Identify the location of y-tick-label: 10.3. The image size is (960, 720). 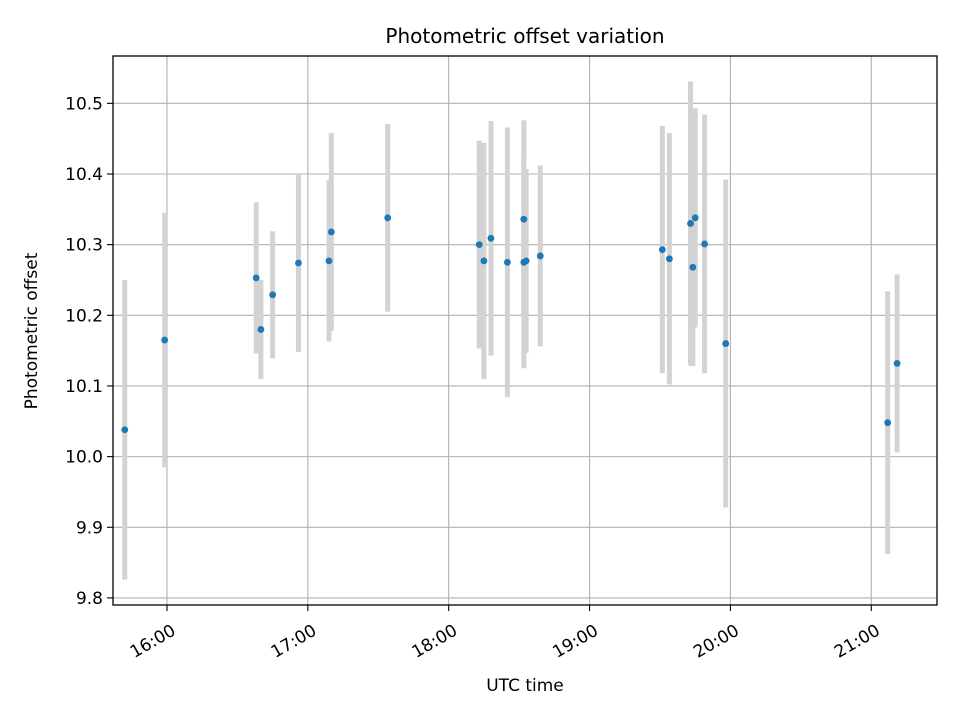
(84, 246).